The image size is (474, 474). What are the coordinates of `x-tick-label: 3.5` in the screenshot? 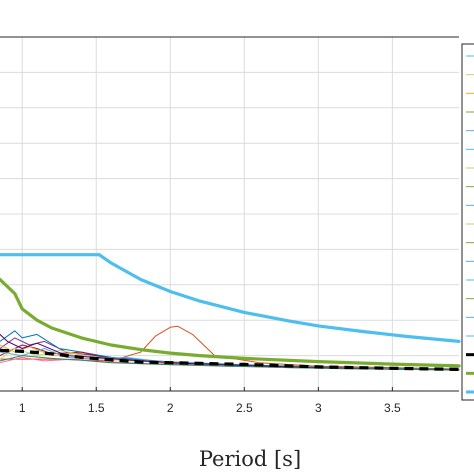 It's located at (392, 408).